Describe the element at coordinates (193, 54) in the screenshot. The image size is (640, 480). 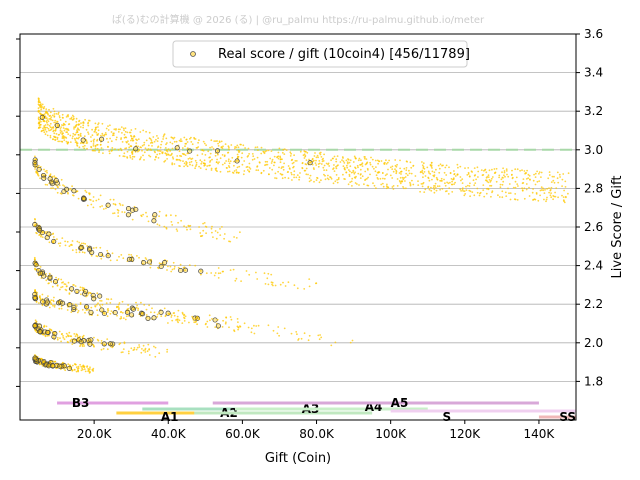
I see `legend-marker` at that location.